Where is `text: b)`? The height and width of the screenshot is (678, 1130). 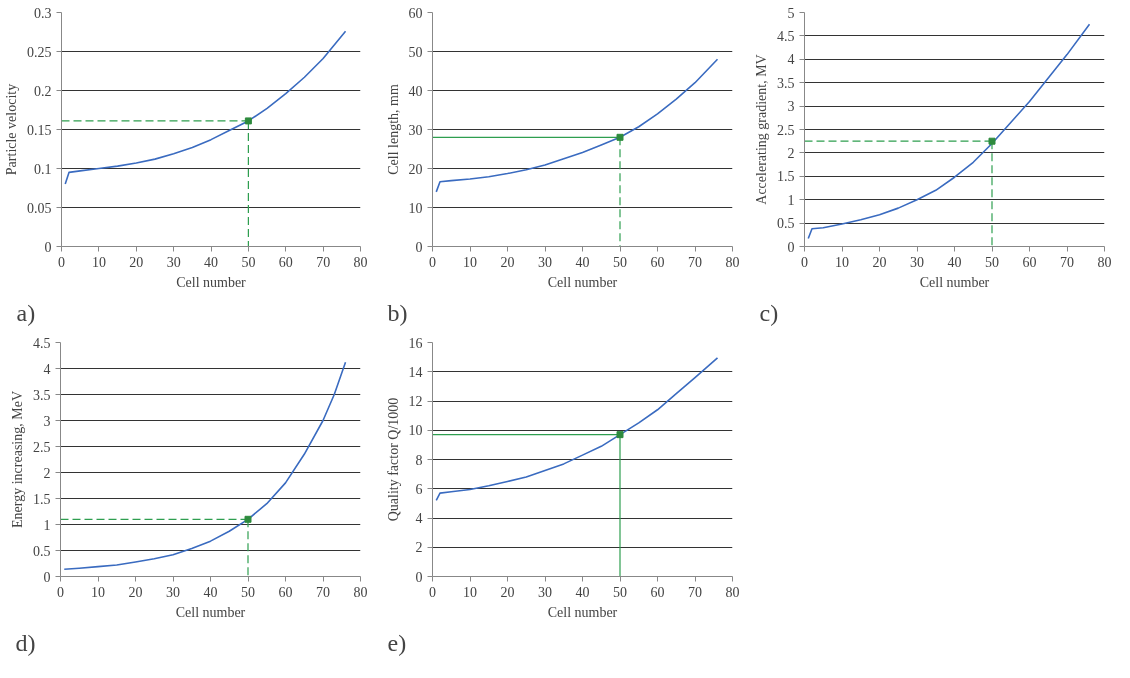 text: b) is located at coordinates (397, 312).